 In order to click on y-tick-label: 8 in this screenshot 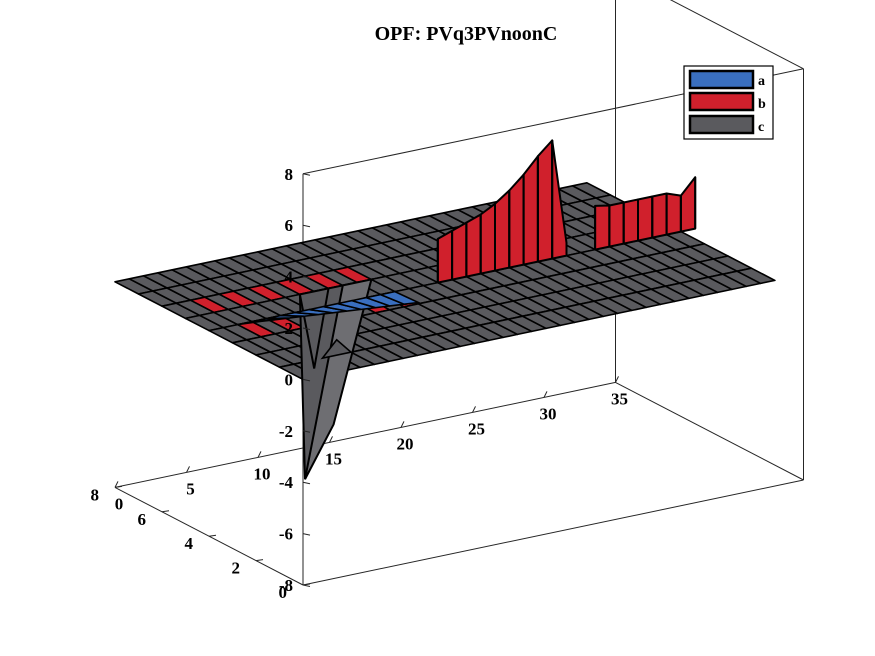, I will do `click(95, 494)`.